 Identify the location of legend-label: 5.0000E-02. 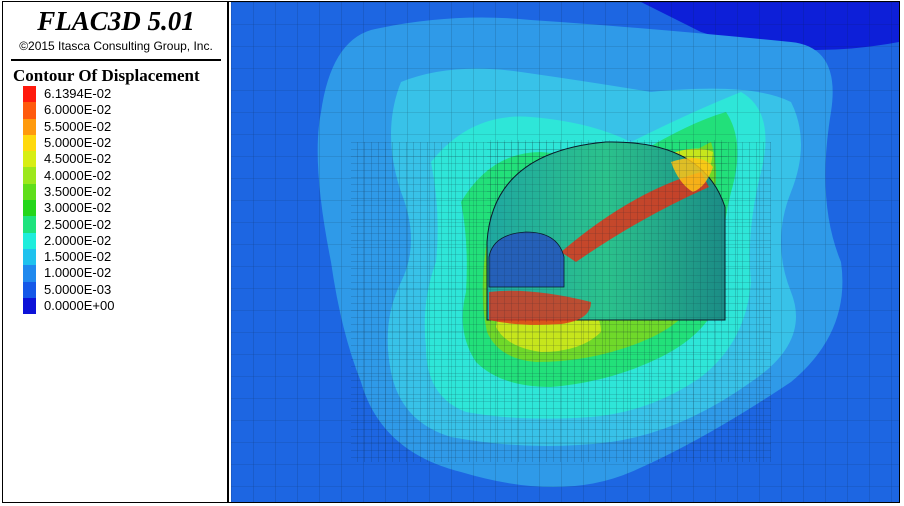
(78, 143).